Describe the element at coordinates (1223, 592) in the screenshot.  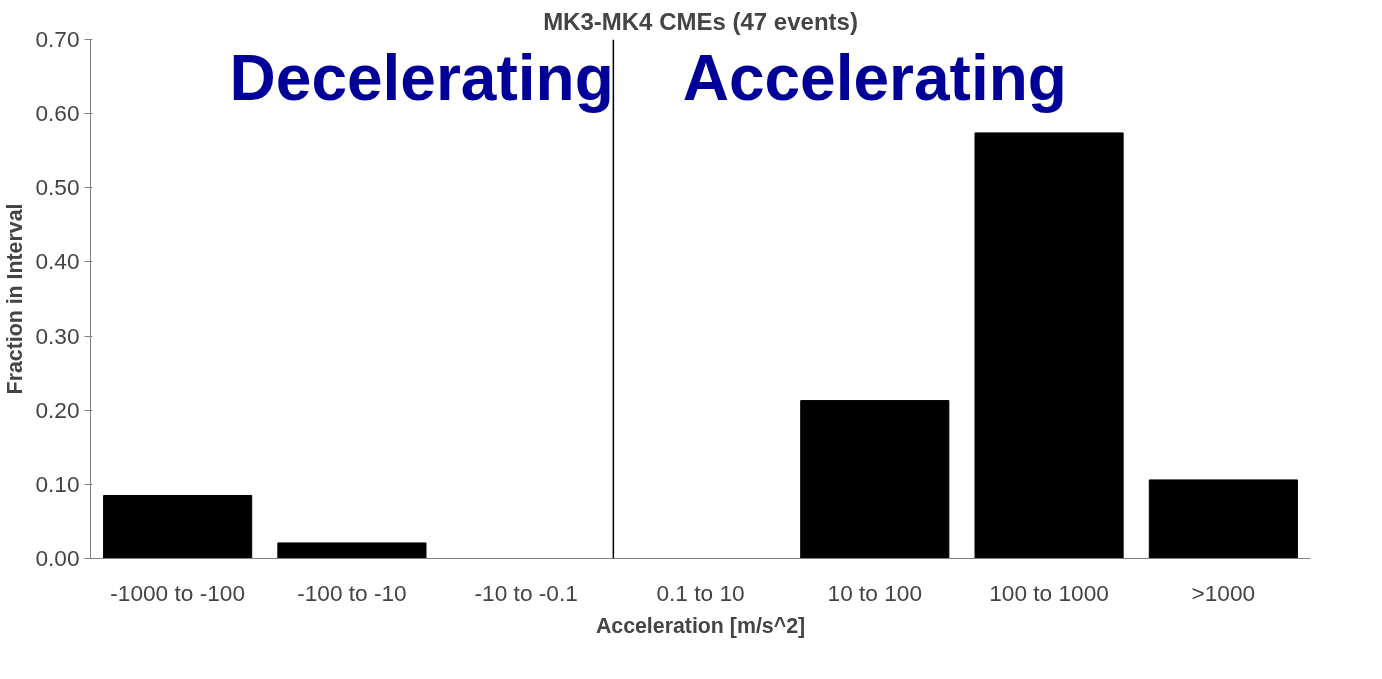
I see `x-tick-label: >1000` at that location.